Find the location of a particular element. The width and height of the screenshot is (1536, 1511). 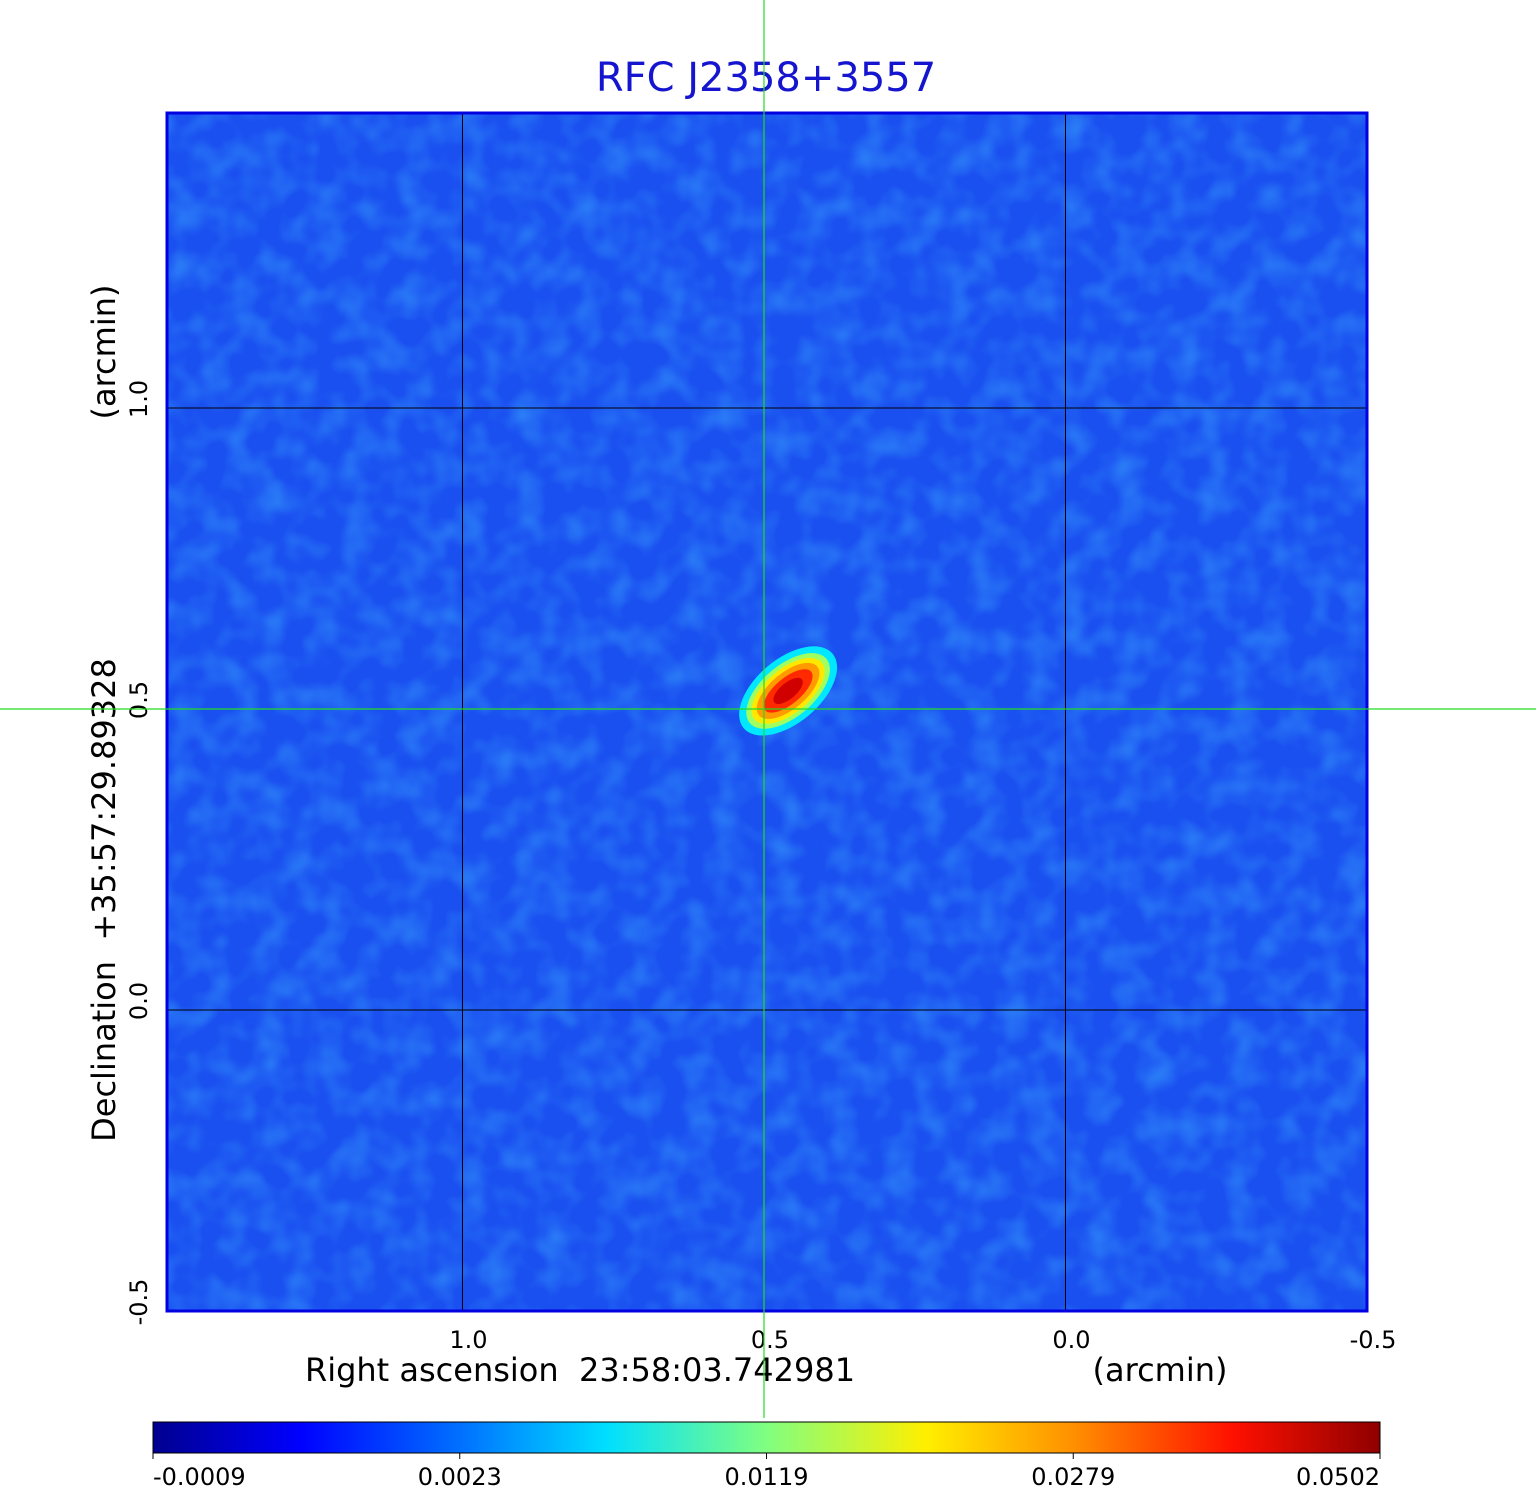

y-tick-label: 0.0 is located at coordinates (139, 1001).